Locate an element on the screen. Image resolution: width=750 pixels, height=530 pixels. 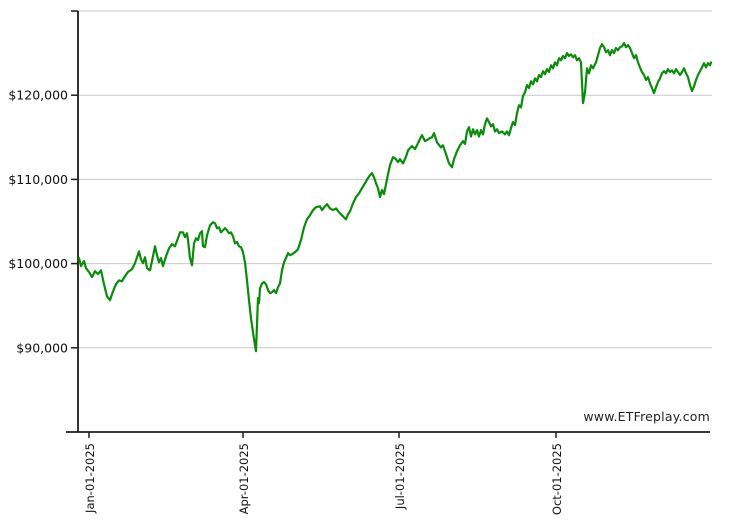
y-axis-label: $110,000 is located at coordinates (38, 179).